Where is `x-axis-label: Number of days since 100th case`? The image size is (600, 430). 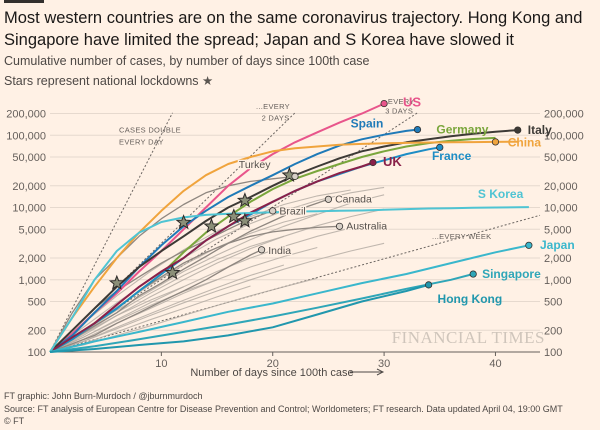
x-axis-label: Number of days since 100th case is located at coordinates (271, 373).